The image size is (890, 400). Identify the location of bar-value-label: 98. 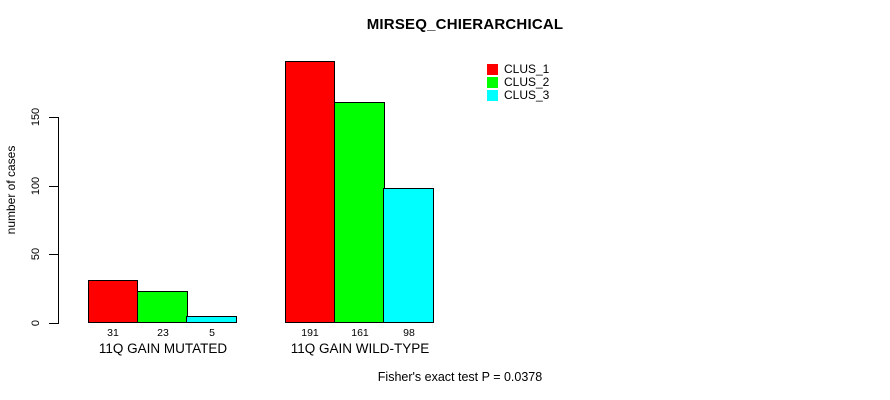
(409, 333).